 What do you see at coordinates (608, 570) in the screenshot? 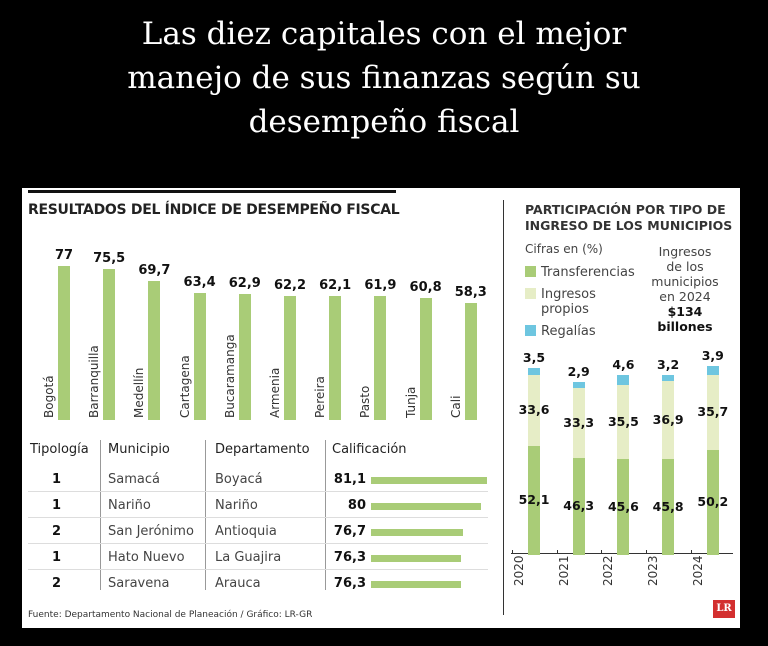
I see `year-label: 2022` at bounding box center [608, 570].